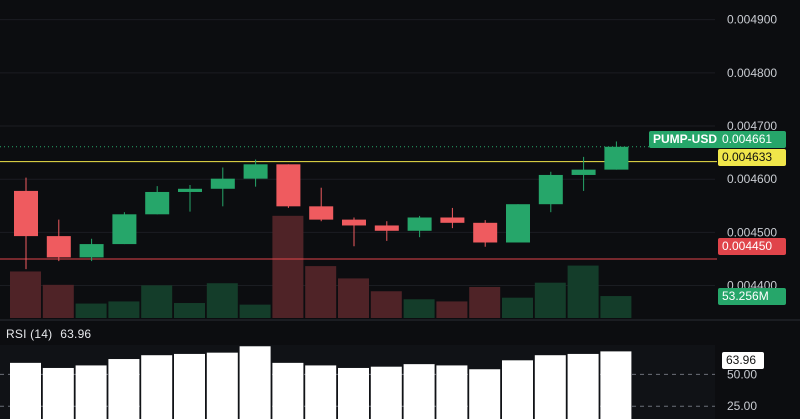 The width and height of the screenshot is (800, 419). What do you see at coordinates (76, 334) in the screenshot?
I see `rsi-legend-value: 63.96` at bounding box center [76, 334].